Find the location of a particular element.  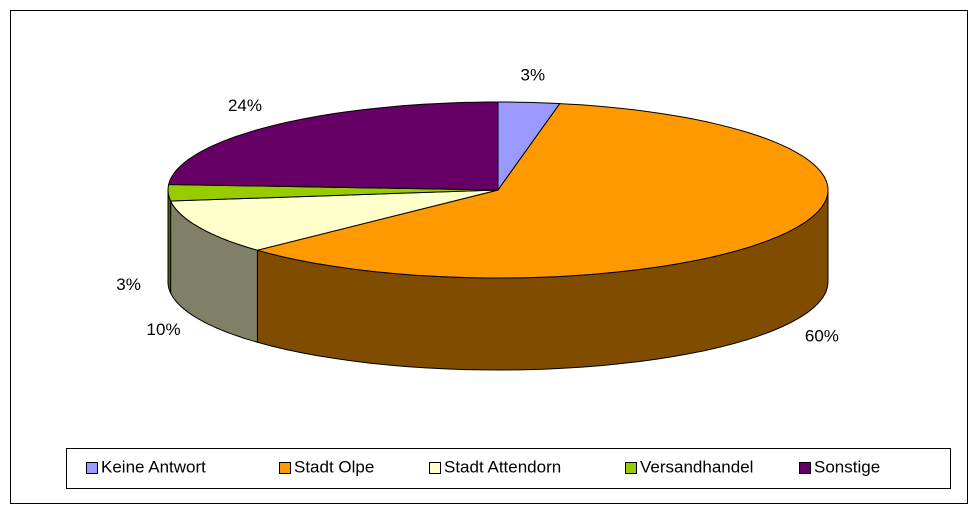

data-label: 10% is located at coordinates (164, 329).